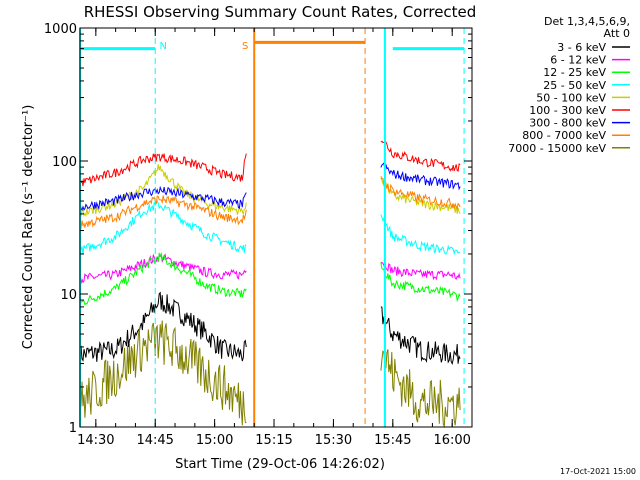  I want to click on x-tick-label: 14:45, so click(154, 440).